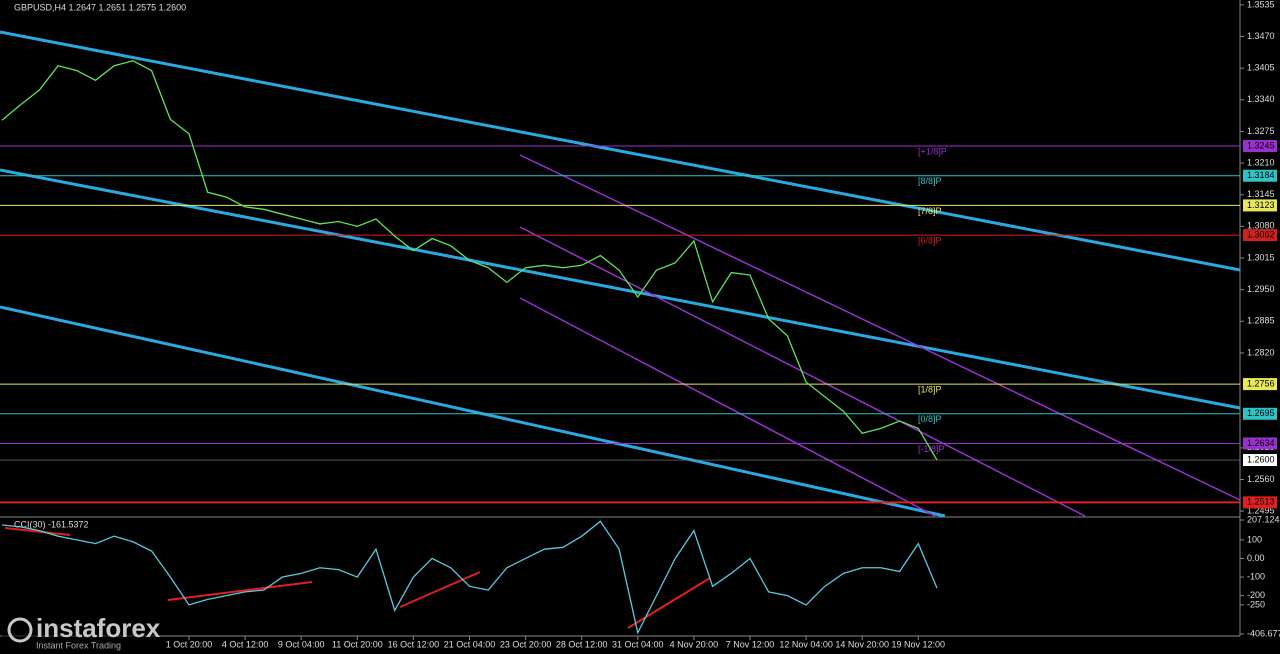 The height and width of the screenshot is (654, 1280). Describe the element at coordinates (694, 644) in the screenshot. I see `x-tick-label: 4 Nov 20:00` at that location.